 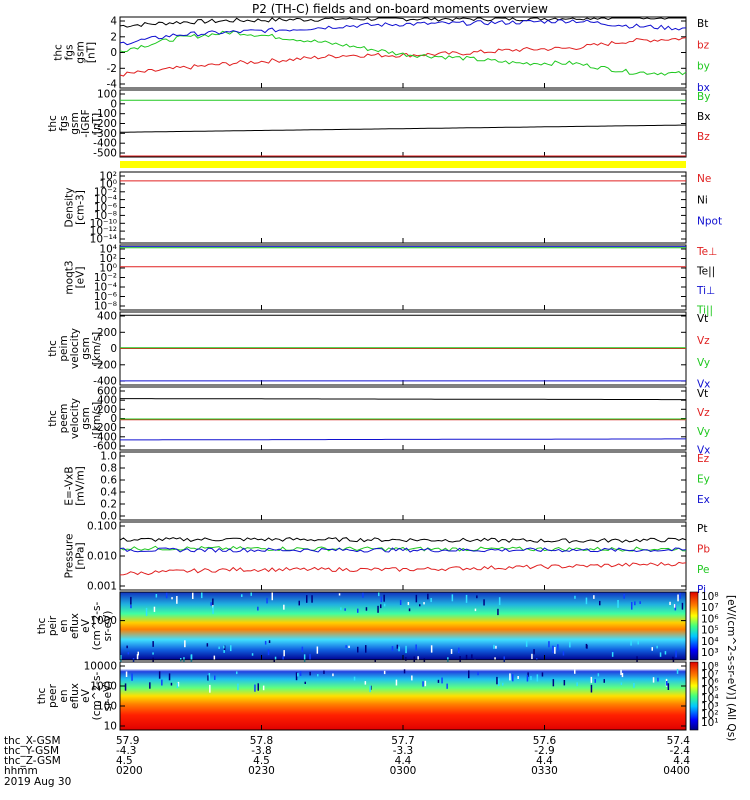 I want to click on x-tick-value: 57.4, so click(x=679, y=741).